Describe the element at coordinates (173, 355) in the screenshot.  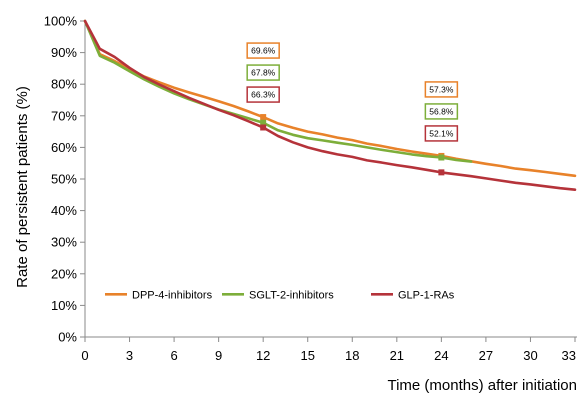
I see `x-tick-label: 6` at that location.